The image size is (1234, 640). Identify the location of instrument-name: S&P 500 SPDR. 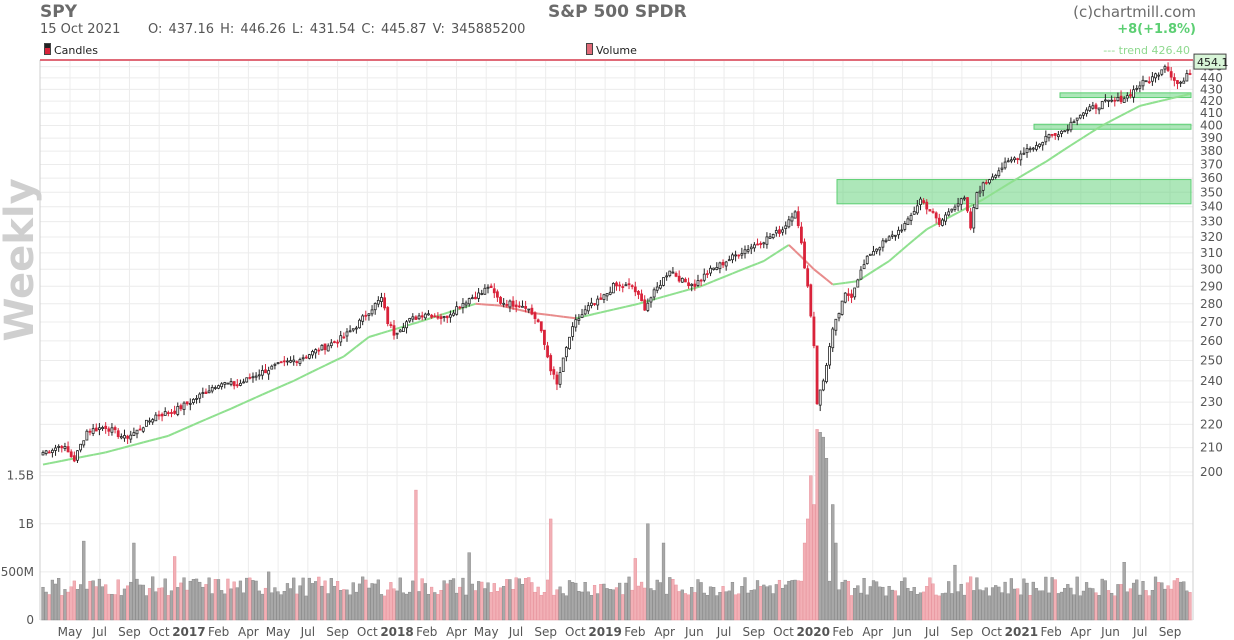
(617, 12).